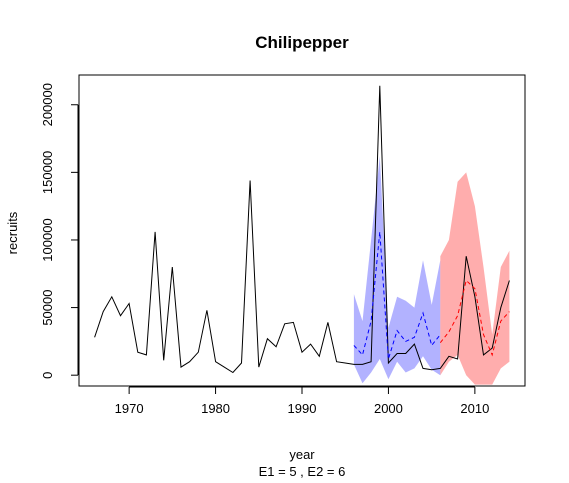 The image size is (569, 483). What do you see at coordinates (12, 232) in the screenshot?
I see `y-axis-label: recruits` at bounding box center [12, 232].